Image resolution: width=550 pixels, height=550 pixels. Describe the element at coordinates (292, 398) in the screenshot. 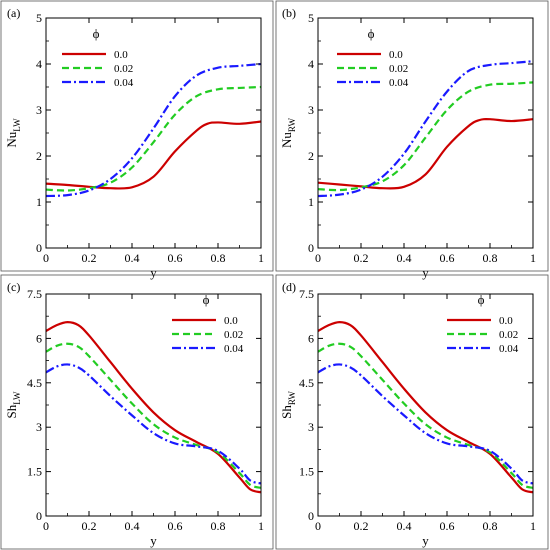

I see `y-axis-label-sub: RW` at that location.